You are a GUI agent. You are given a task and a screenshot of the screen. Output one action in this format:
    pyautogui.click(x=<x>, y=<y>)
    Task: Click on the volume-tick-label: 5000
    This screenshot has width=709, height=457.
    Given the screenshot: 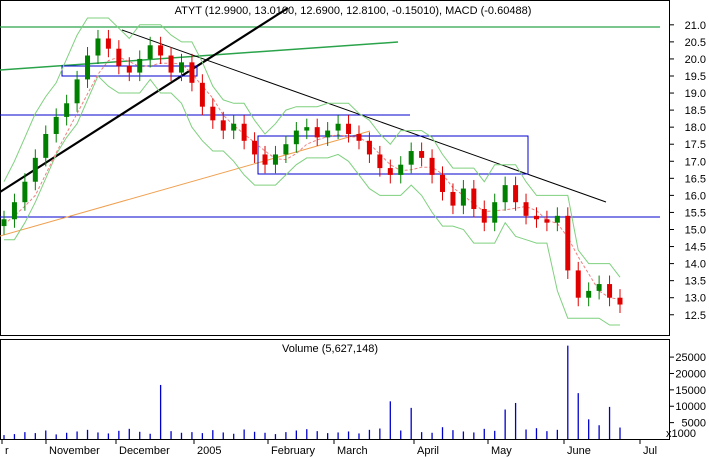 What is the action you would take?
    pyautogui.click(x=694, y=424)
    